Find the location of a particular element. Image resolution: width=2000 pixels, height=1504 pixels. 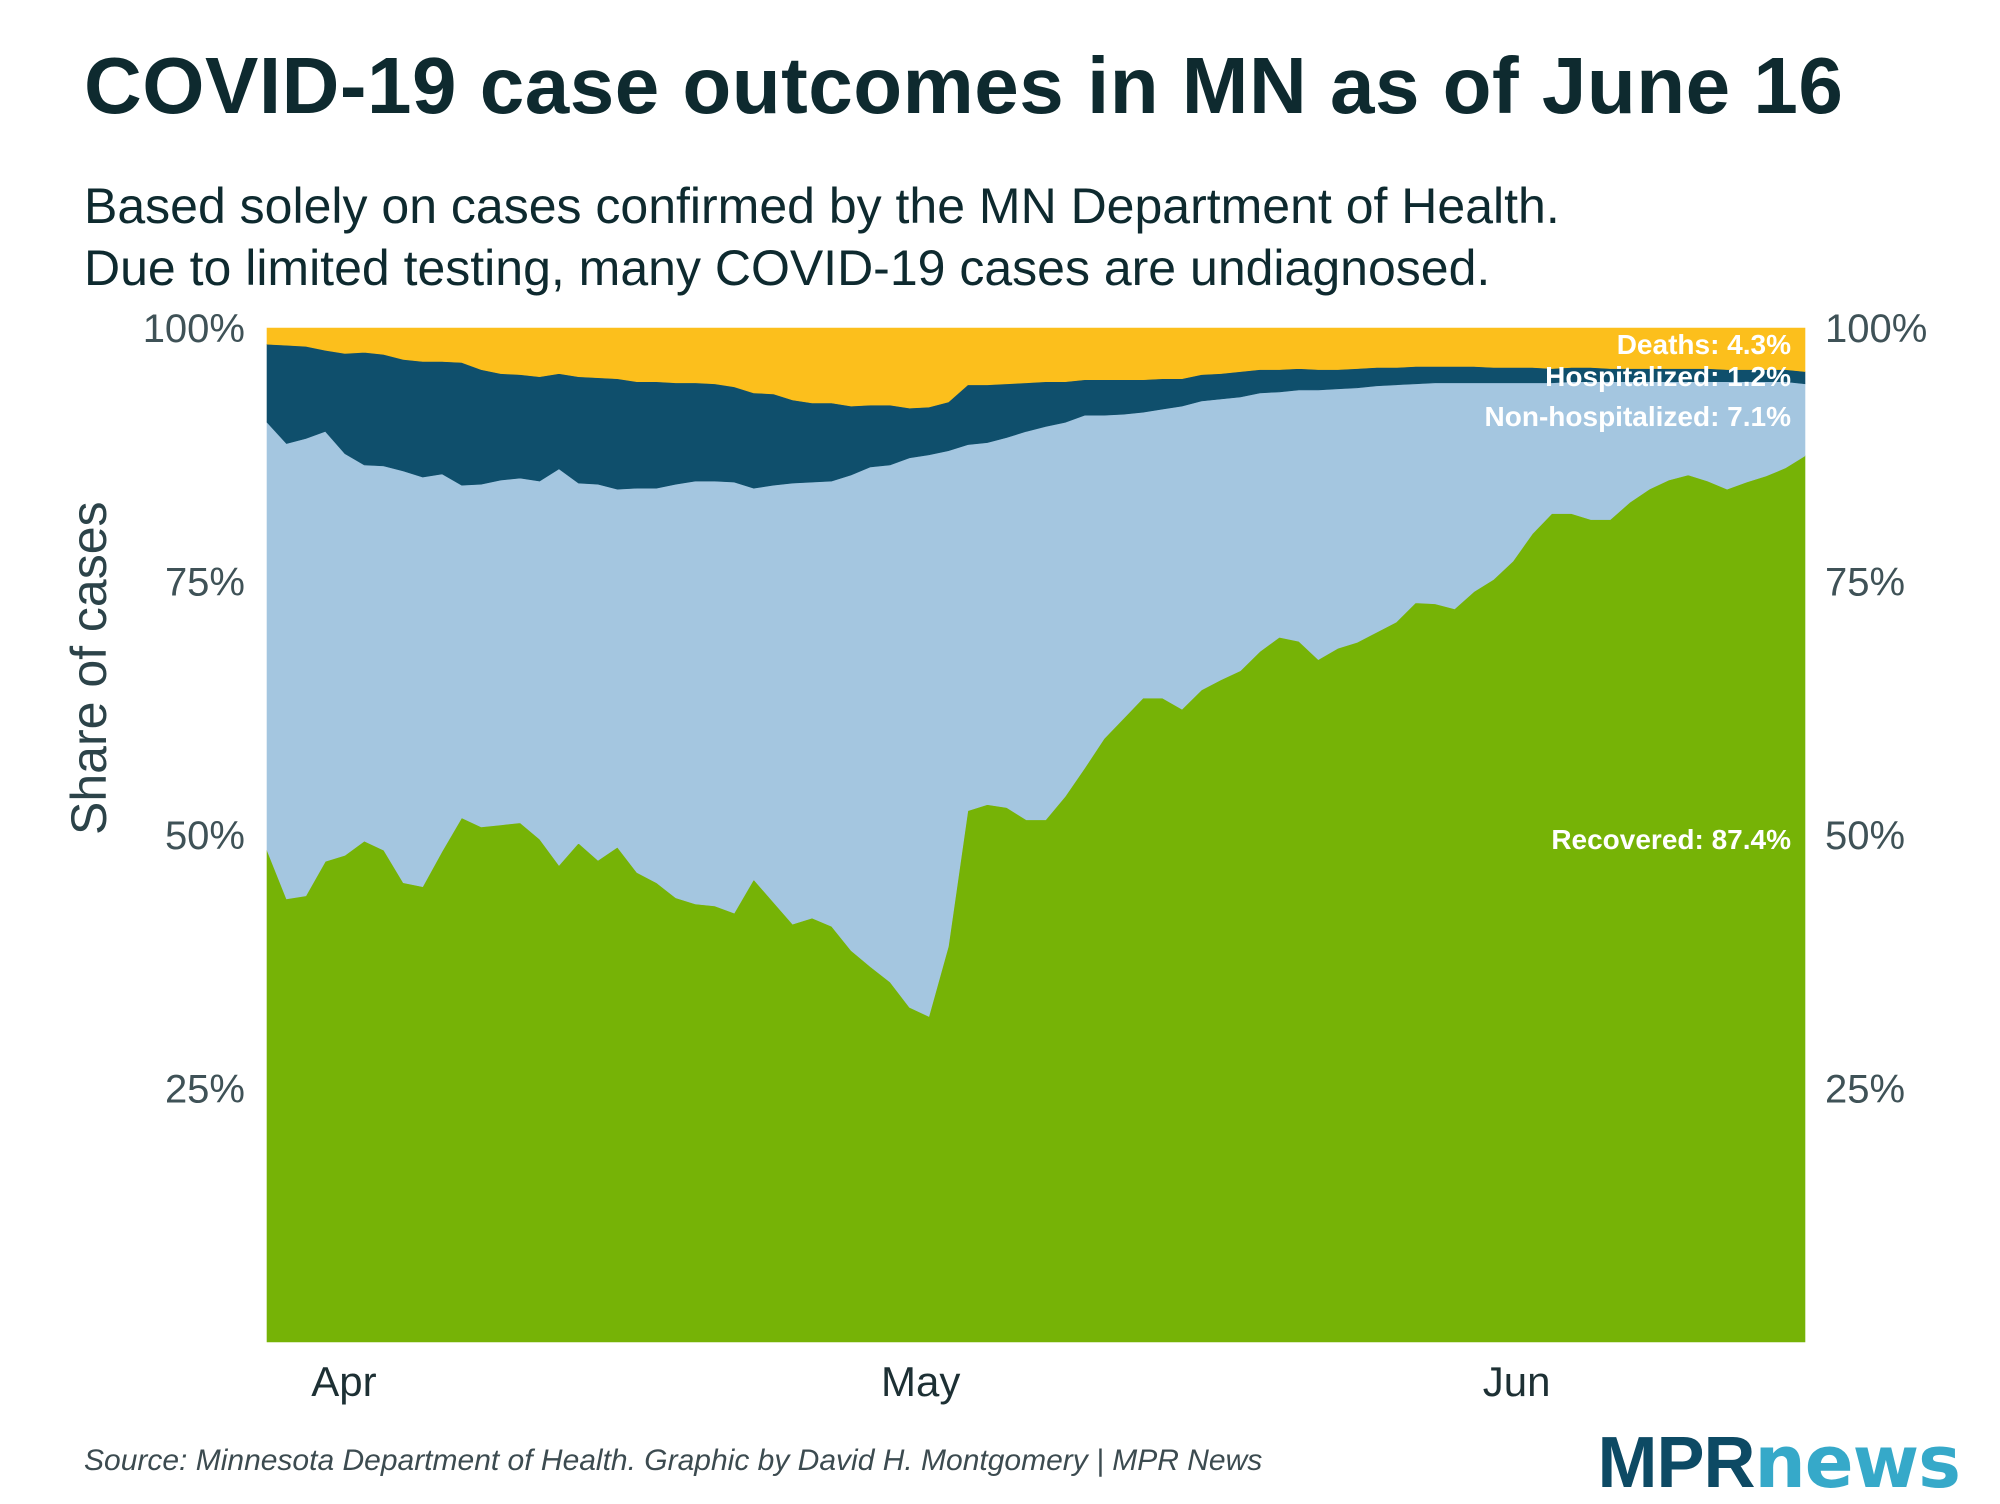

y-tick-left: 100% is located at coordinates (194, 329).